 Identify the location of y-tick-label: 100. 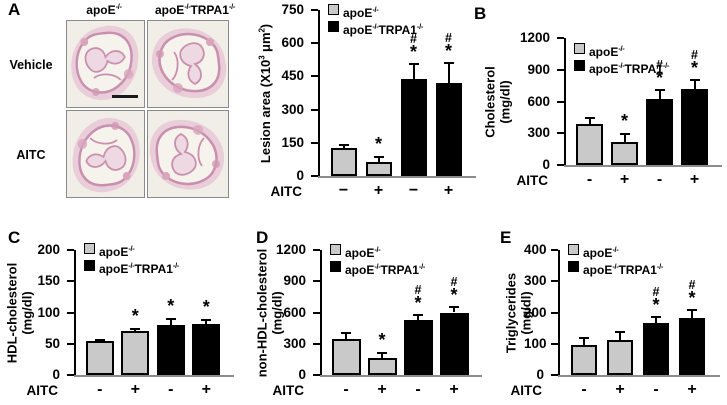
(48, 312).